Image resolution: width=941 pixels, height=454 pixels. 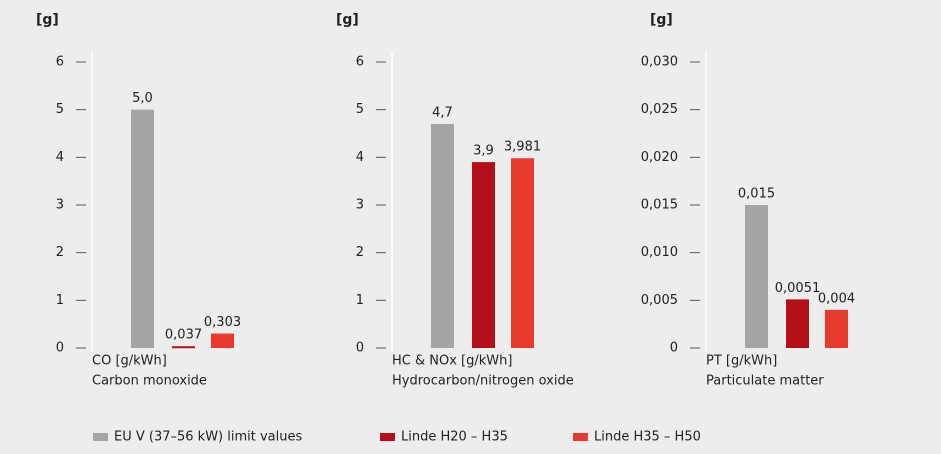 I want to click on x-label: Hydrocarbon/nitrogen oxide, so click(x=483, y=381).